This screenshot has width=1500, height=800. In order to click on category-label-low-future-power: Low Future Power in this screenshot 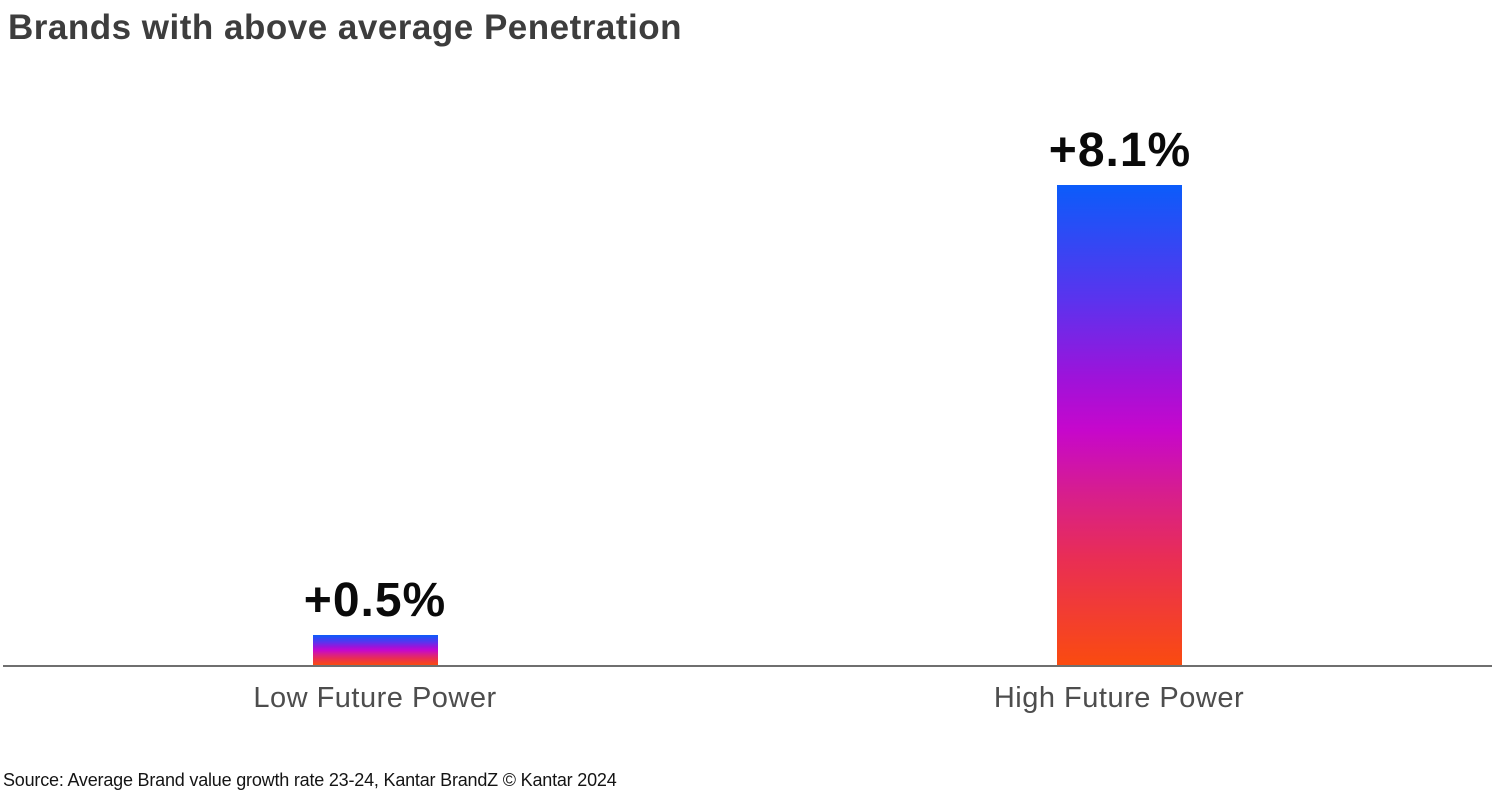, I will do `click(375, 698)`.